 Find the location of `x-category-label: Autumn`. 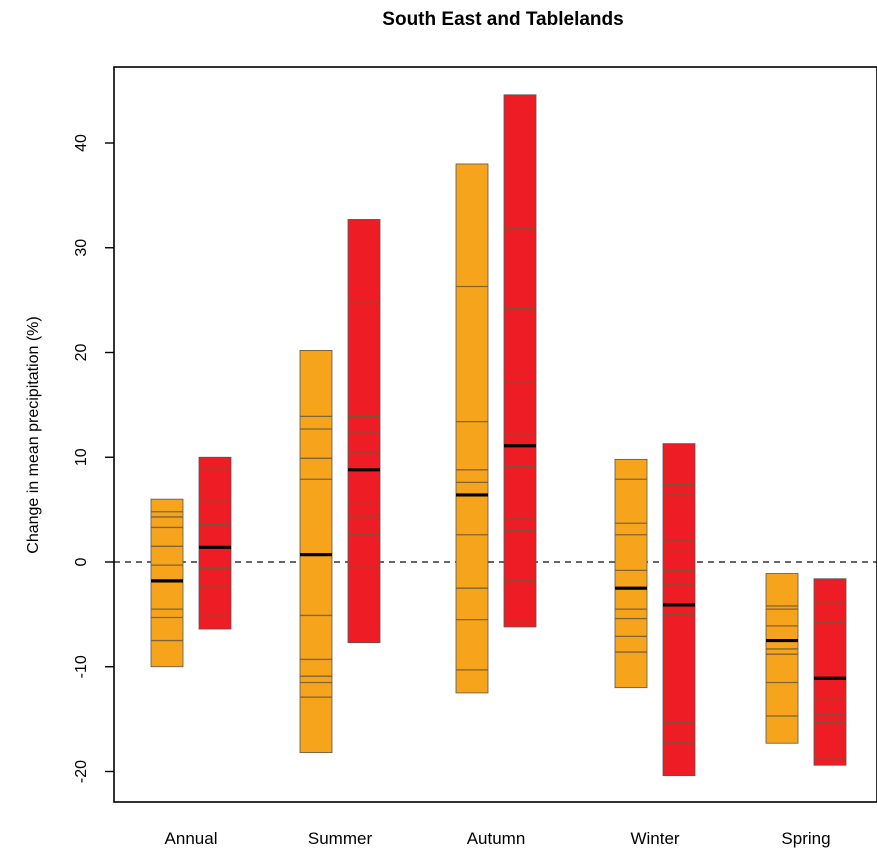

x-category-label: Autumn is located at coordinates (496, 838).